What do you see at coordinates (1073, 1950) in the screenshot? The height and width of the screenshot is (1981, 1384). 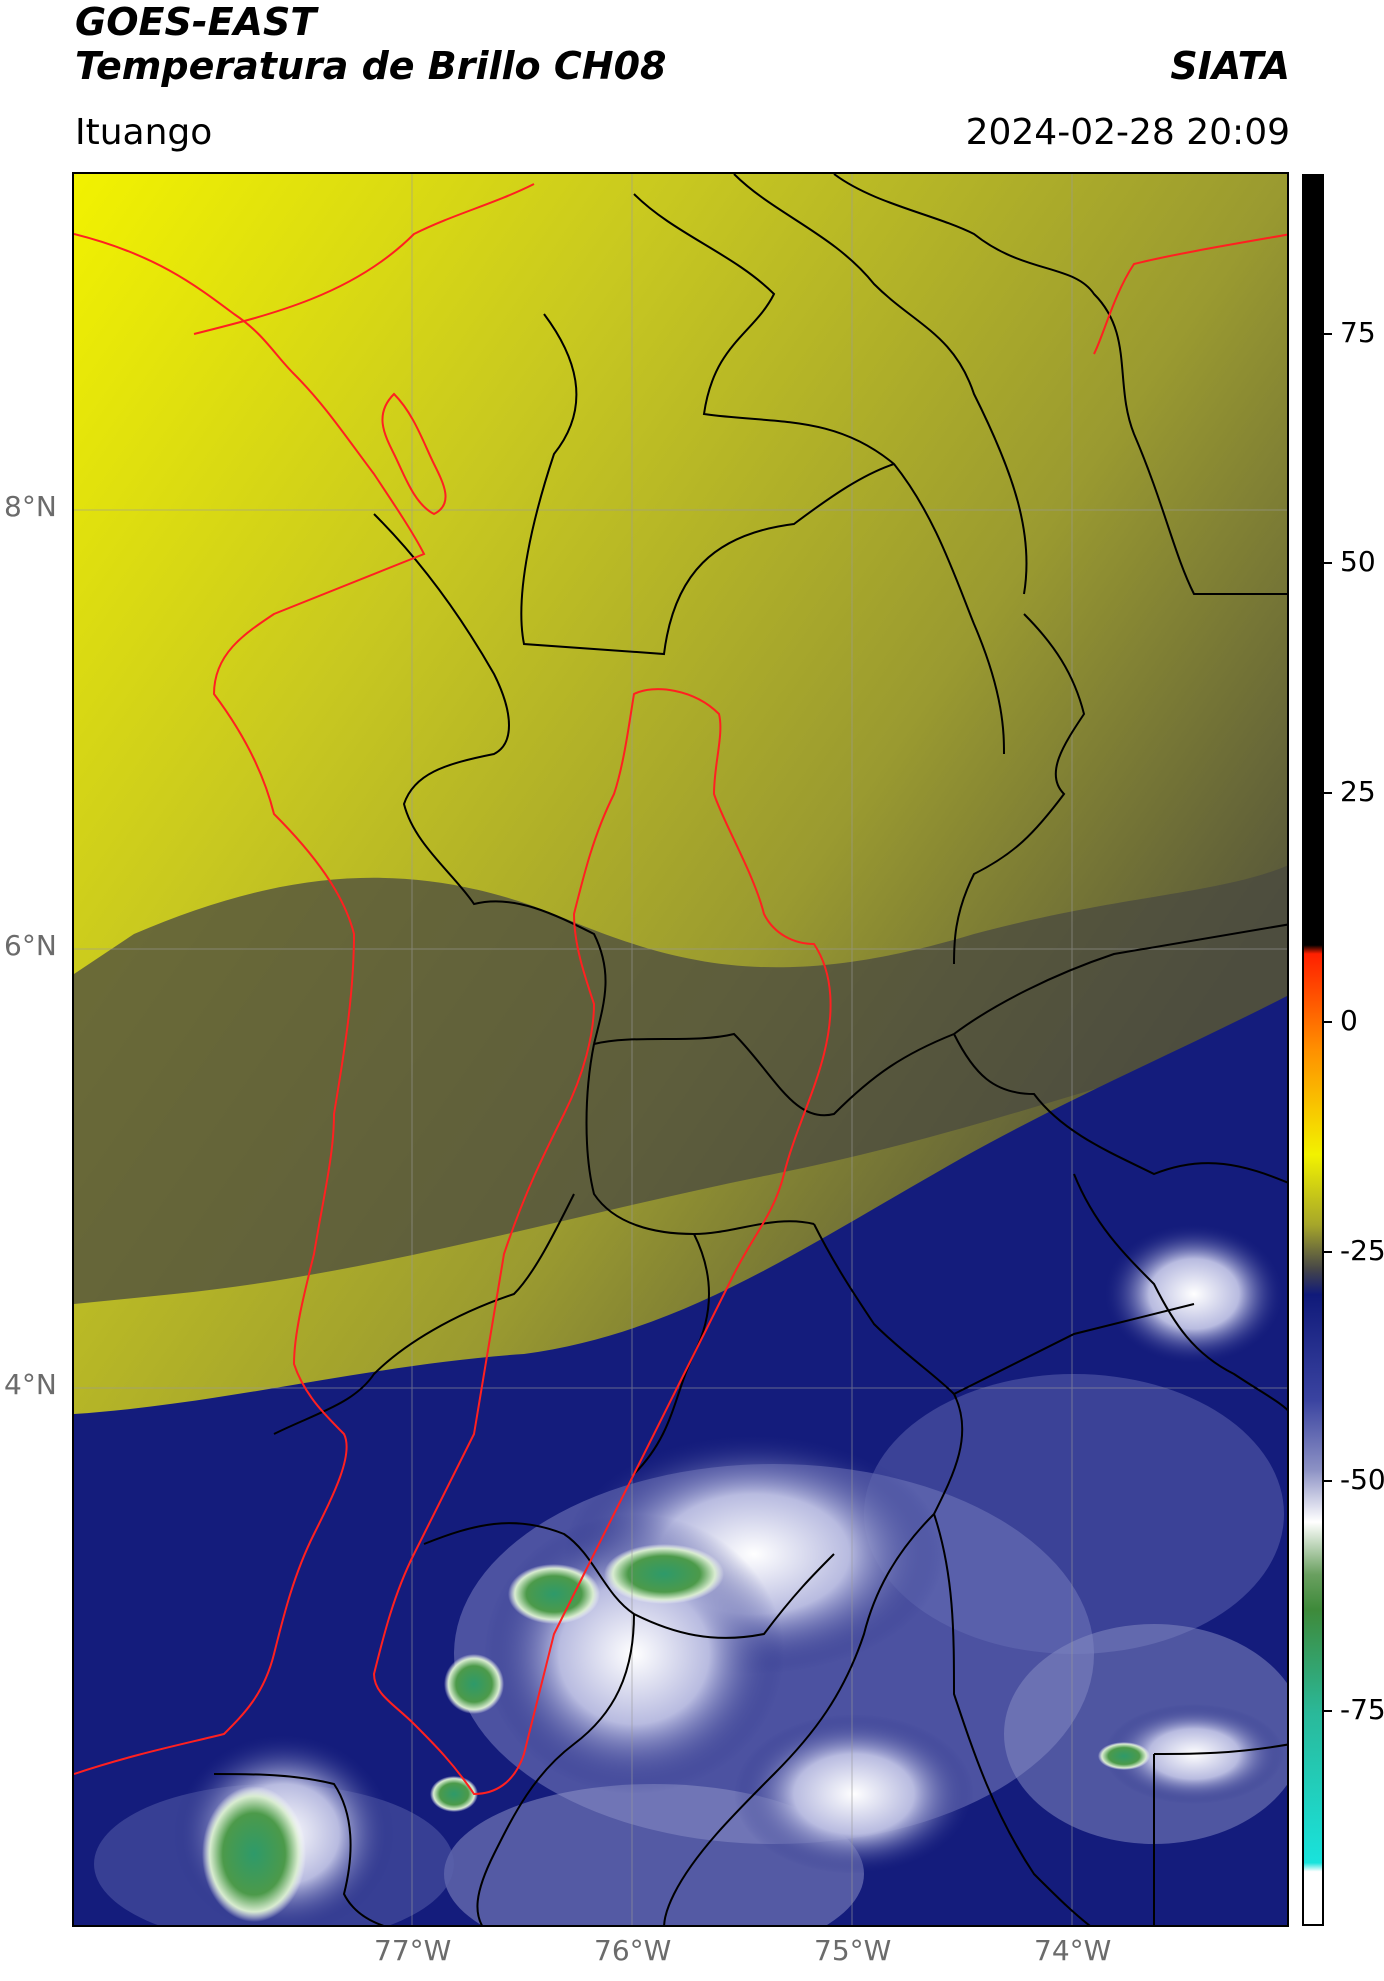 I see `longitude-tick-label: 74°W` at bounding box center [1073, 1950].